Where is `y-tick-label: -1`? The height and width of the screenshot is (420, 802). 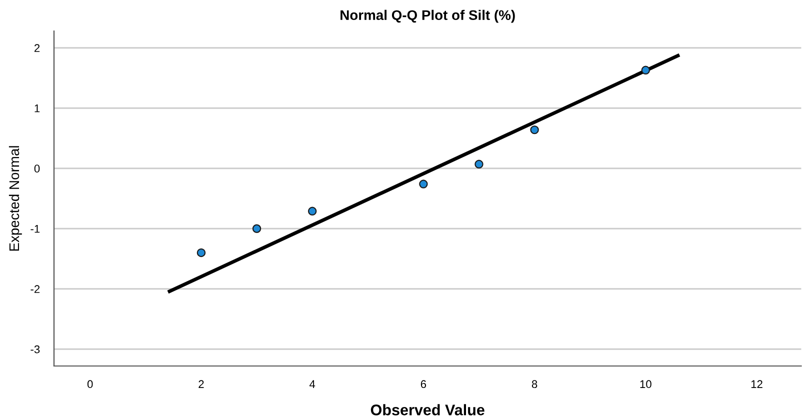
y-tick-label: -1 is located at coordinates (35, 229).